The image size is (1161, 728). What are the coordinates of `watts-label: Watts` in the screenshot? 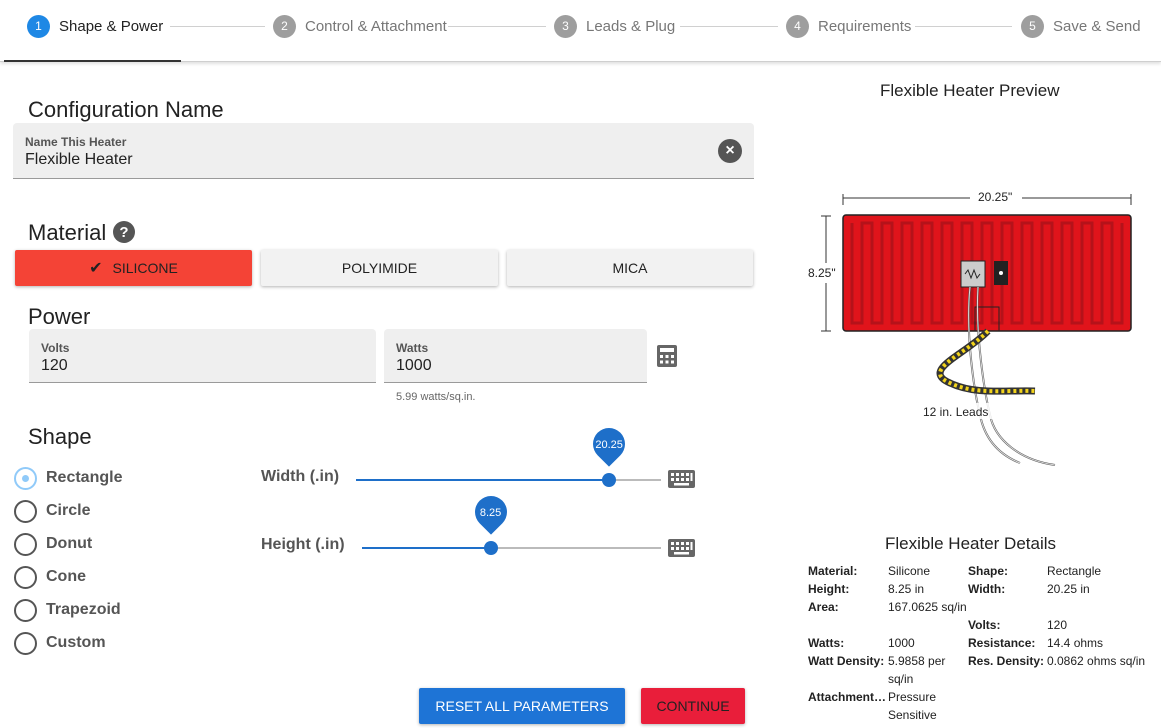 It's located at (412, 348).